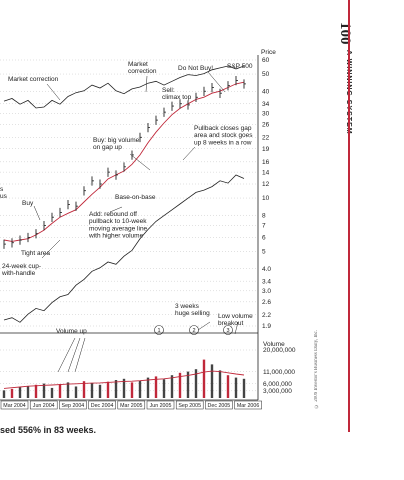 The image size is (404, 480). I want to click on annotation-line: S&P 500, so click(240, 66).